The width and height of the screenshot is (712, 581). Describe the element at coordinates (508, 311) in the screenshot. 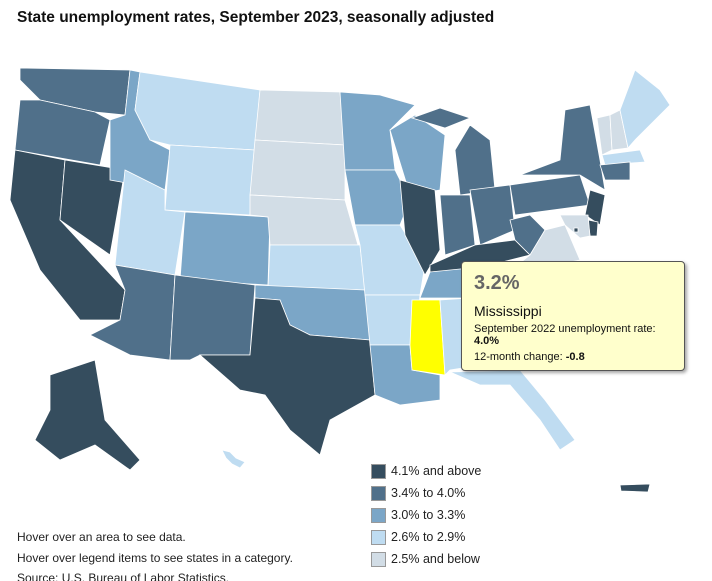

I see `tooltip-state: Mississippi` at that location.